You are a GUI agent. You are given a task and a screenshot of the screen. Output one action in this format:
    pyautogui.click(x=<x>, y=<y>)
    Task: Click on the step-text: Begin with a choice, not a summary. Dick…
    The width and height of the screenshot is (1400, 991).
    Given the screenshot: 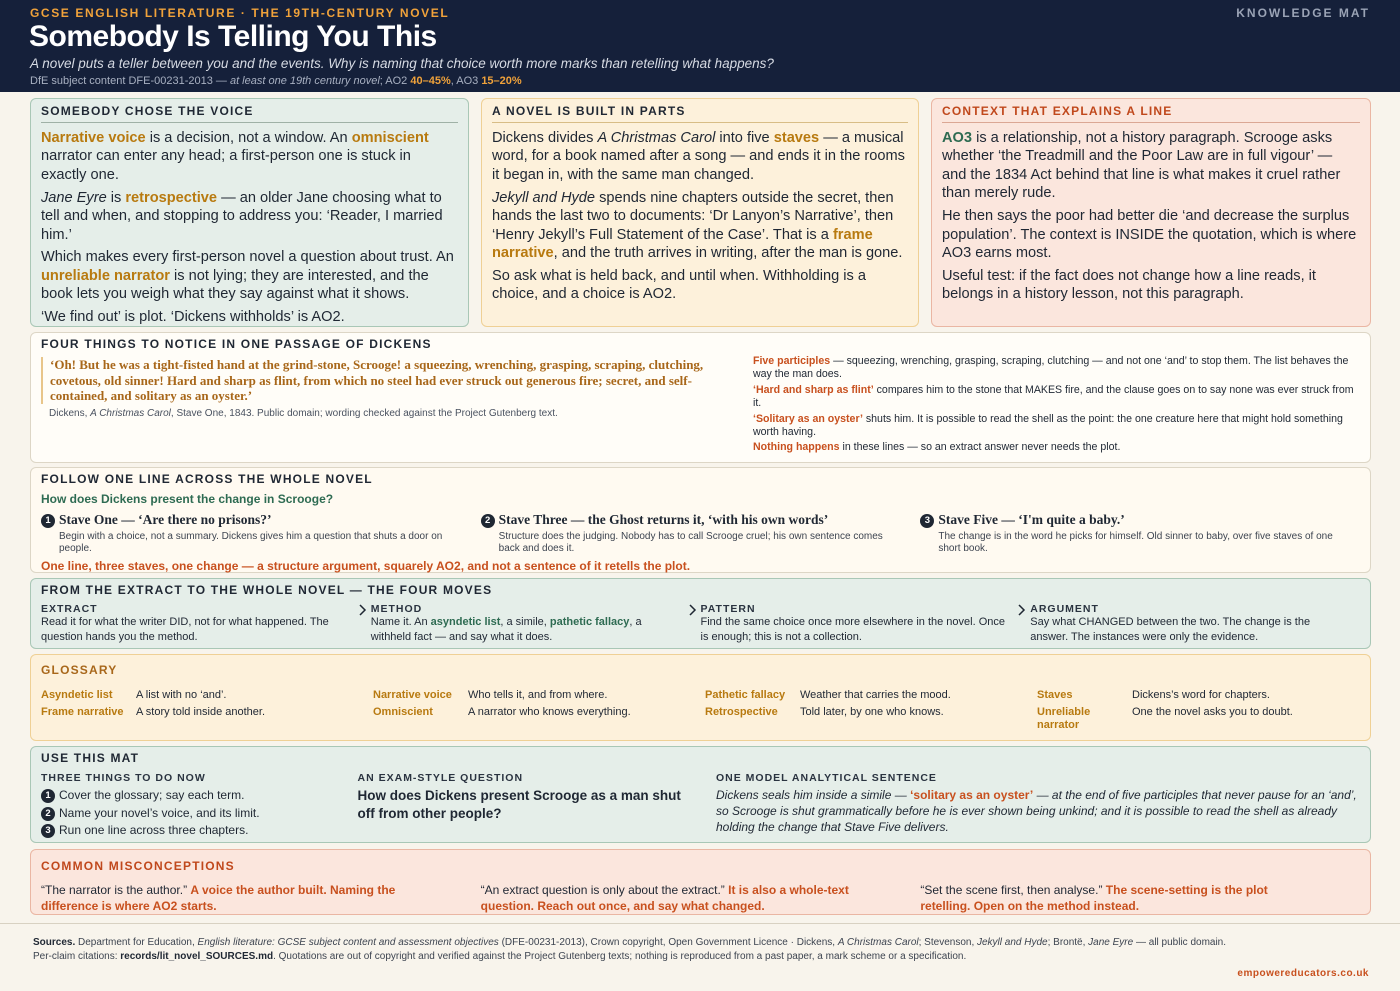 What is the action you would take?
    pyautogui.click(x=251, y=542)
    